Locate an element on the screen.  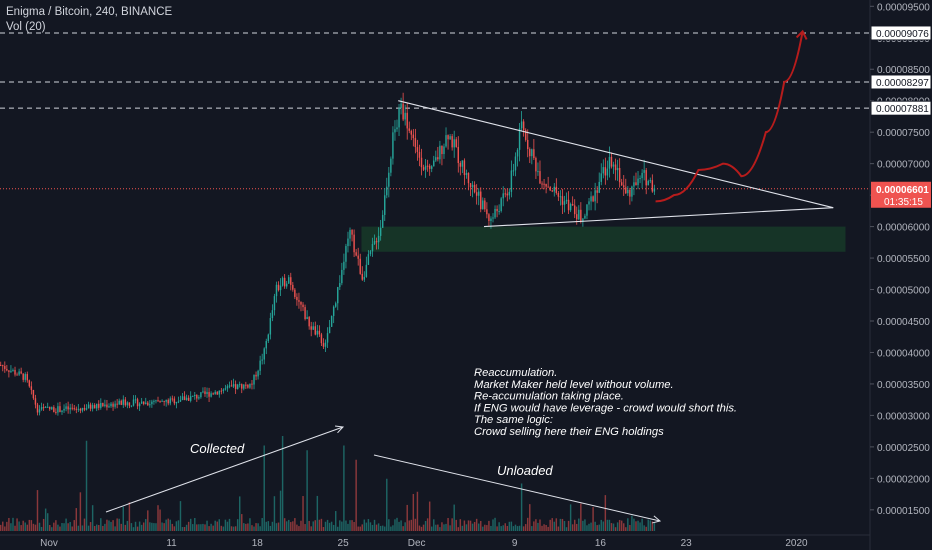
time-tick-label: 25 is located at coordinates (344, 543).